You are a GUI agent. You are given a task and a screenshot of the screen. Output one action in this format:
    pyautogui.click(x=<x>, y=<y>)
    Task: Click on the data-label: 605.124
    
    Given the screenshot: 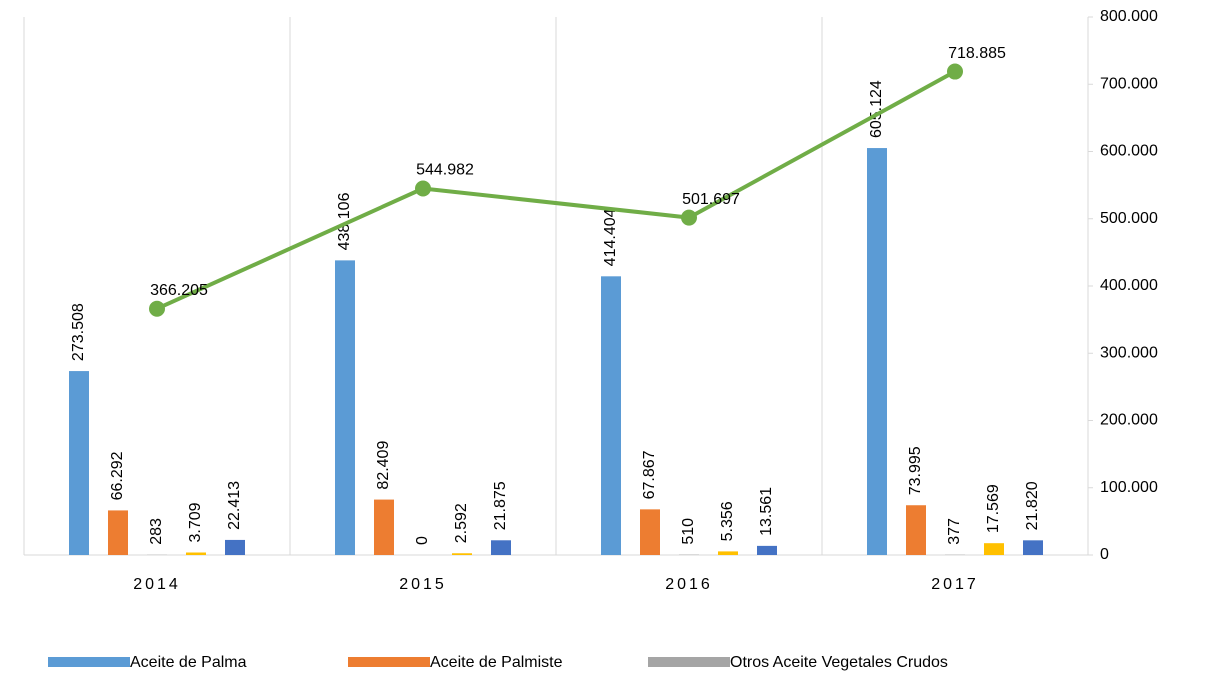 What is the action you would take?
    pyautogui.click(x=876, y=109)
    